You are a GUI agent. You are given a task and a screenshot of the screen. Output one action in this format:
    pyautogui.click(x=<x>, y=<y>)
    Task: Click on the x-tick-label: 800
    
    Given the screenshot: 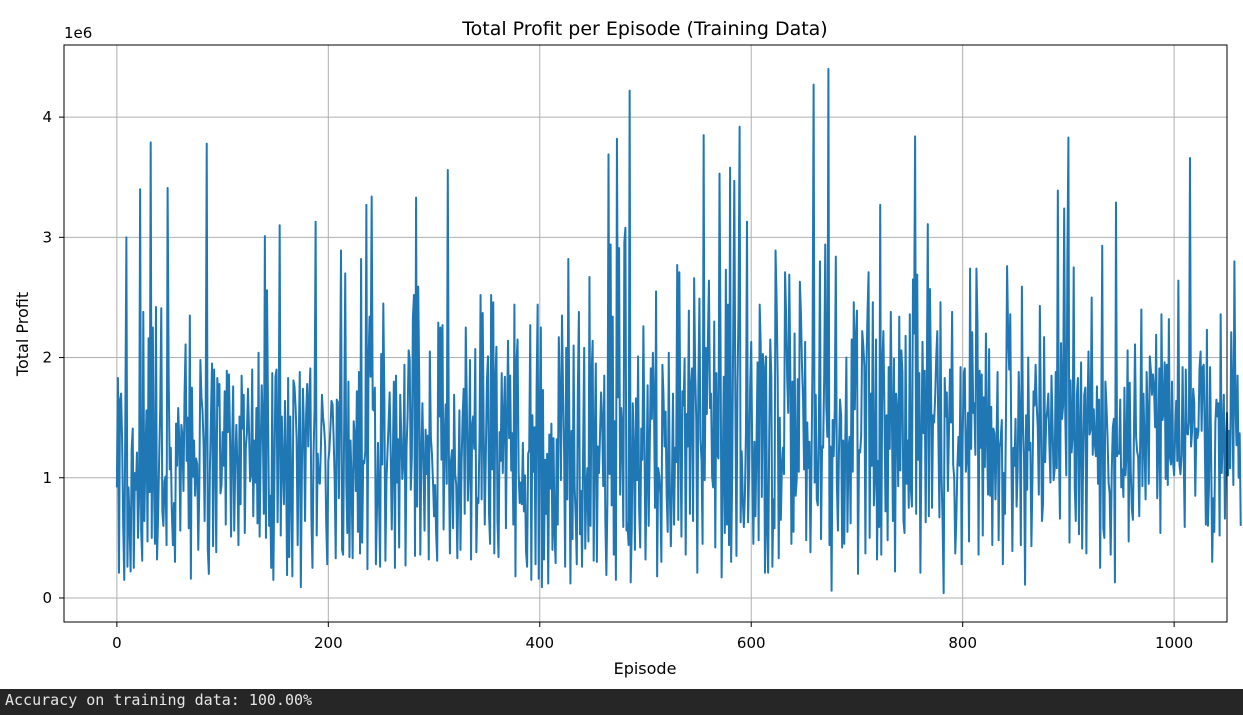 What is the action you would take?
    pyautogui.click(x=962, y=643)
    